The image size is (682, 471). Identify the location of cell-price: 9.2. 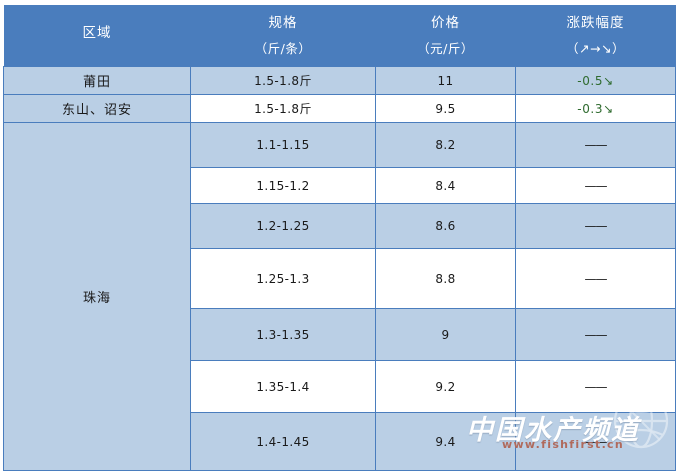
(445, 386).